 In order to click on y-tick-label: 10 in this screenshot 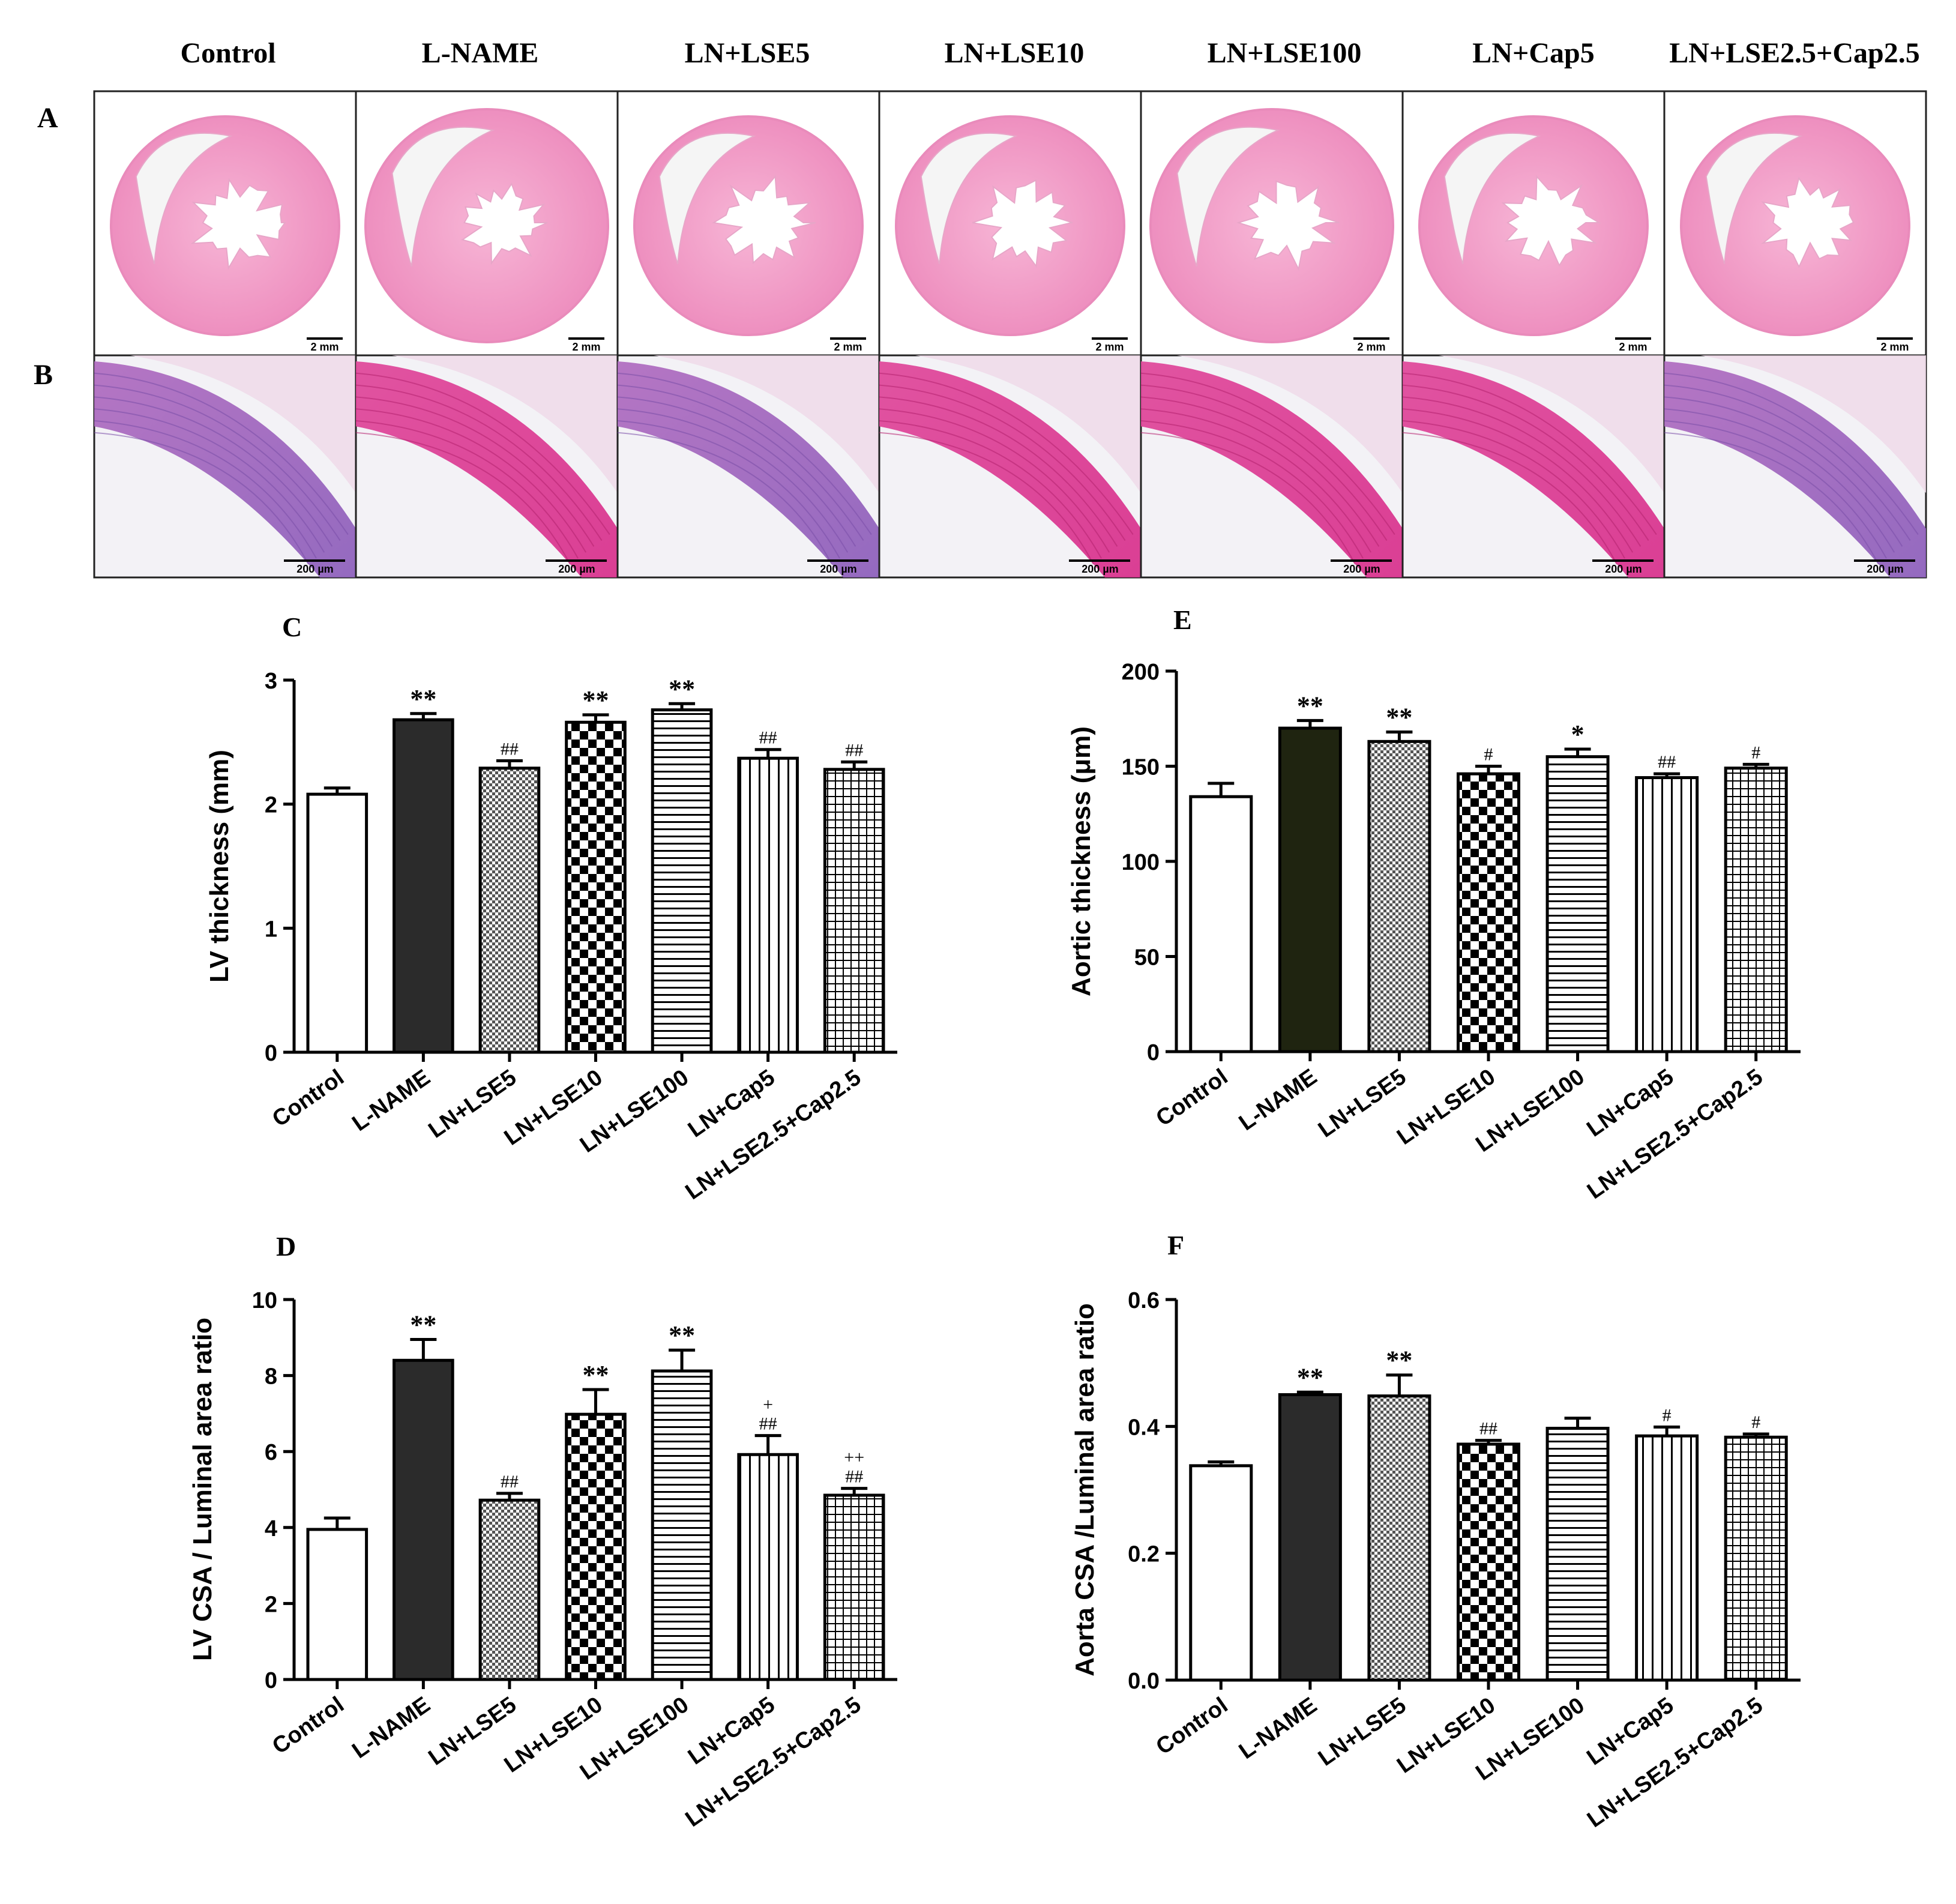, I will do `click(264, 1301)`.